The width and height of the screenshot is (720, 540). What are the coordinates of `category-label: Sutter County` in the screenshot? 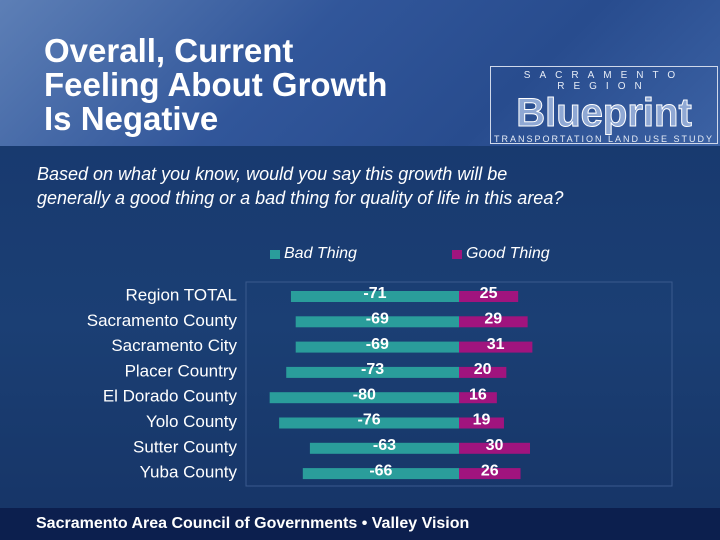 It's located at (185, 446).